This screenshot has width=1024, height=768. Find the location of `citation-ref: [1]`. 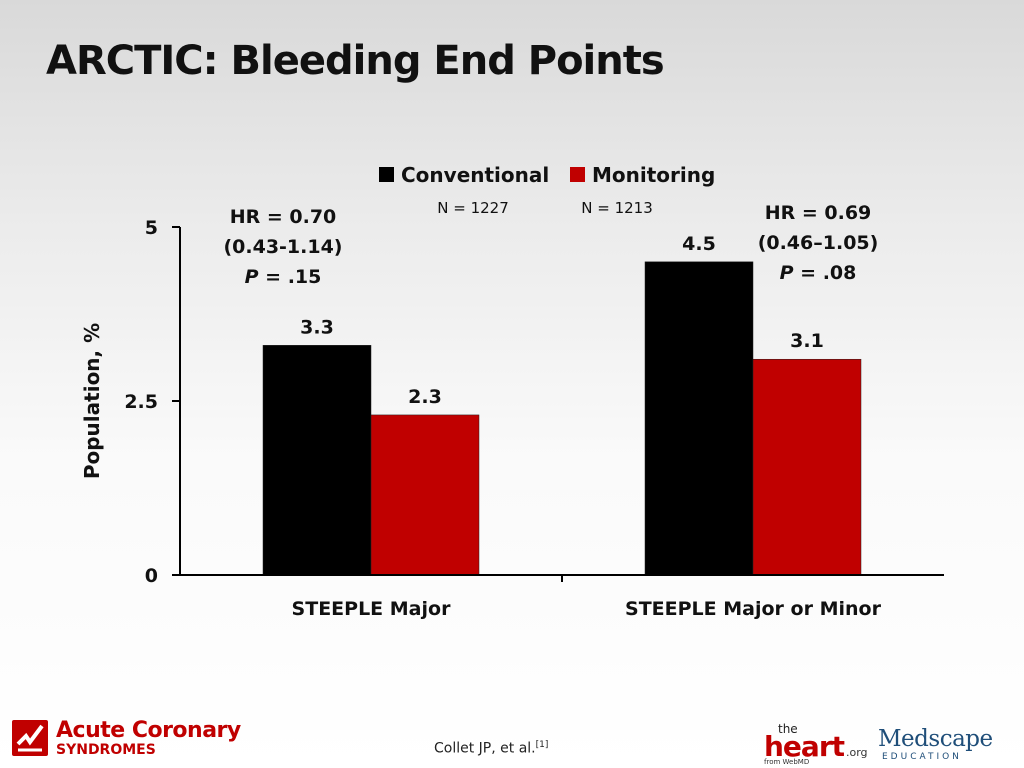

citation-ref: [1] is located at coordinates (542, 745).